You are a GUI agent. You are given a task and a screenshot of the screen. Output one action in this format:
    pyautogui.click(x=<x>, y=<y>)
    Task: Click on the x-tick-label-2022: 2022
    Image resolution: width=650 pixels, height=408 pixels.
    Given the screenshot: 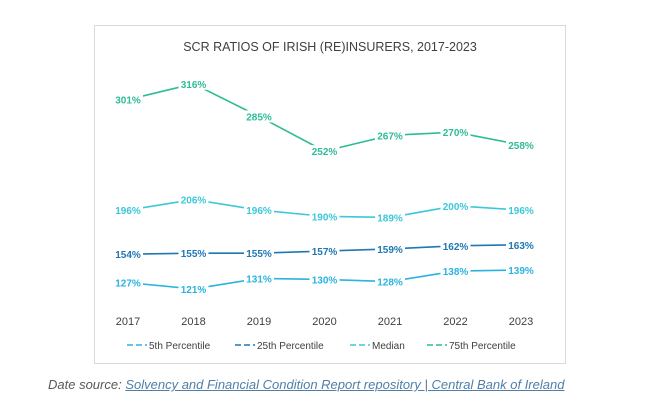 What is the action you would take?
    pyautogui.click(x=455, y=322)
    